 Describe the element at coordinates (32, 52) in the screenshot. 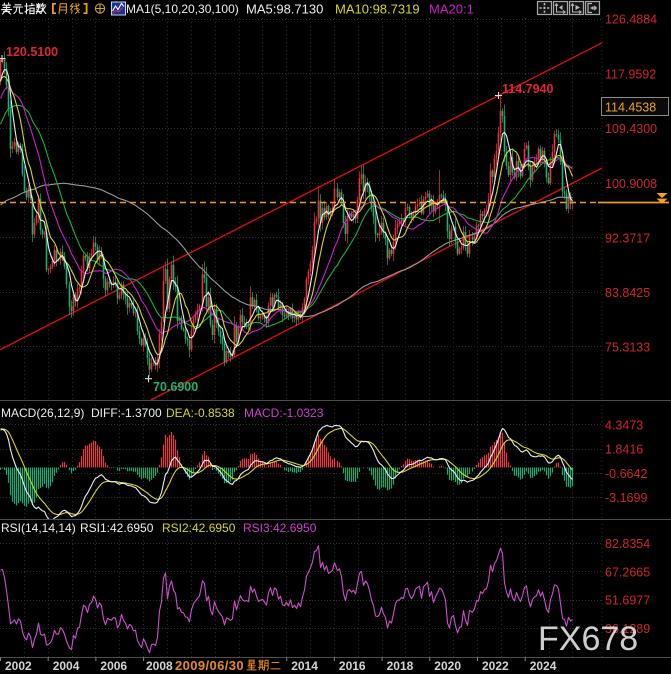

I see `svg-text: 120.5100` at that location.